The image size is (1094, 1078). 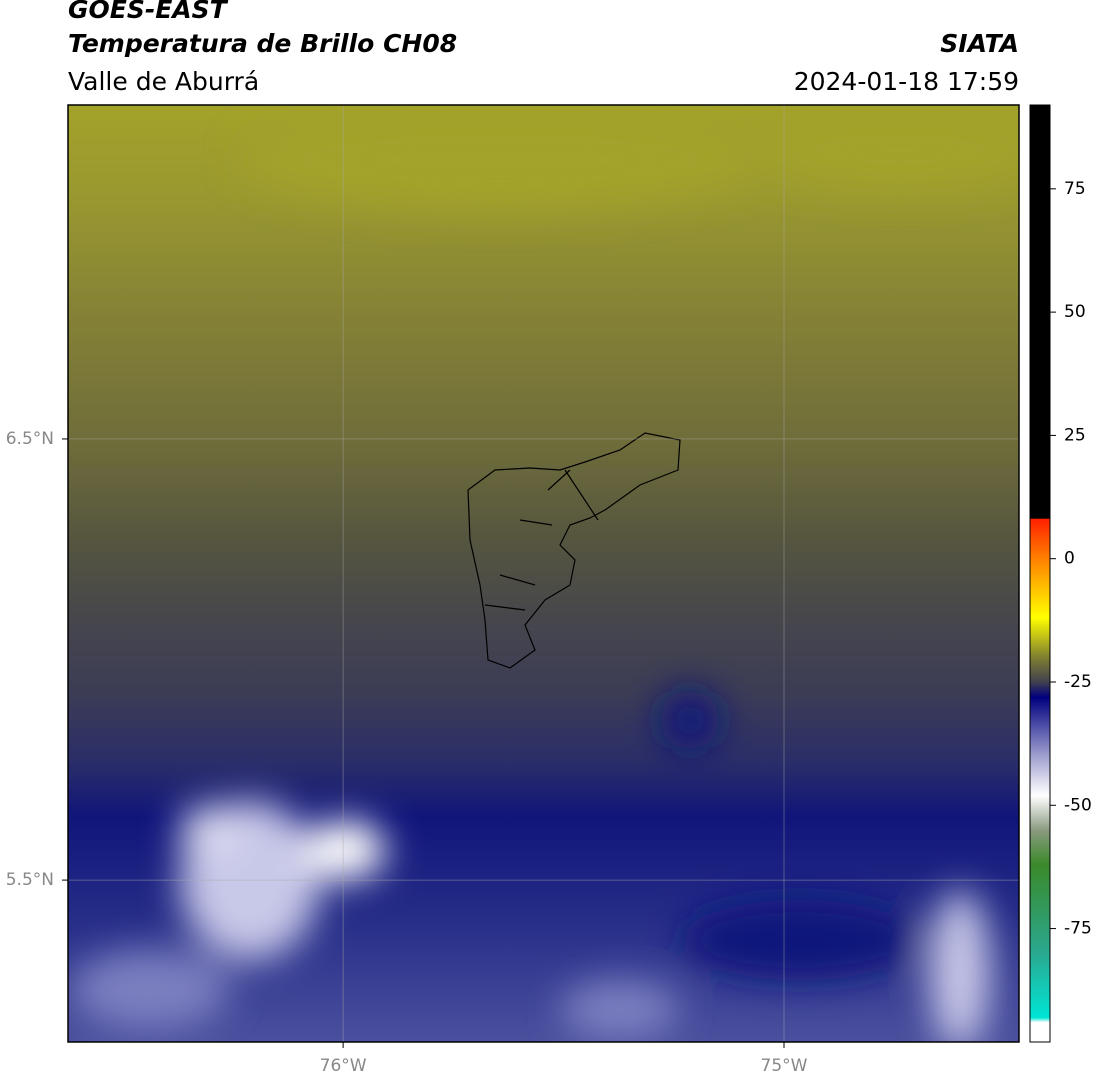 I want to click on colorbar-tick-label: 75, so click(x=1075, y=189).